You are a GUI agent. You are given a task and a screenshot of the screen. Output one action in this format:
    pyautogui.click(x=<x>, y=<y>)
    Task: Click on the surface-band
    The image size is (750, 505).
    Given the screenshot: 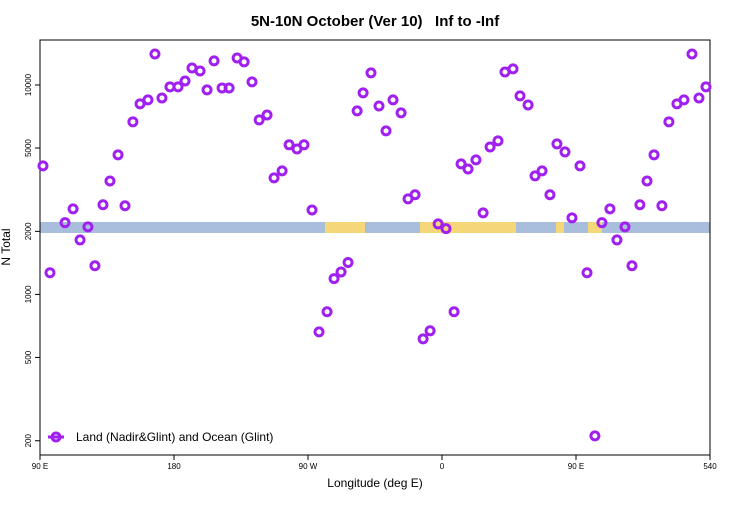 What is the action you would take?
    pyautogui.click(x=375, y=227)
    